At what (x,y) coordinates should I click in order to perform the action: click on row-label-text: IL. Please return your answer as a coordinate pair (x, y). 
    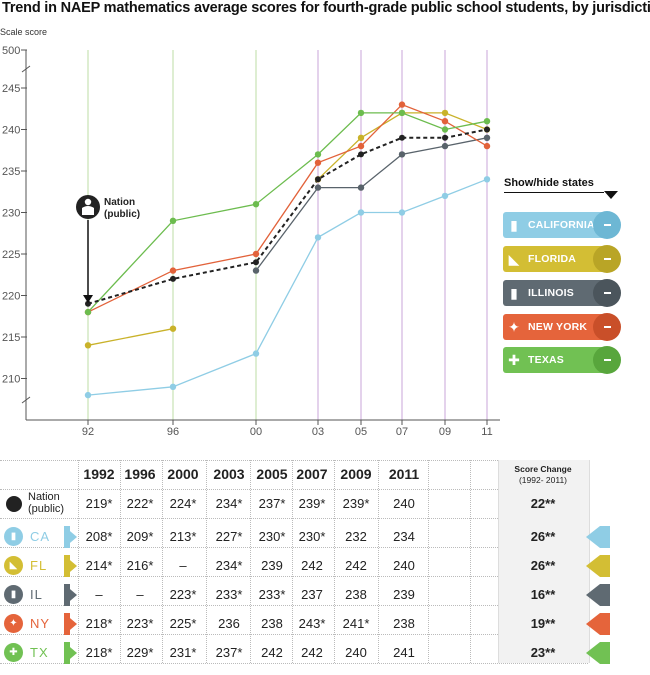
    Looking at the image, I should click on (36, 594).